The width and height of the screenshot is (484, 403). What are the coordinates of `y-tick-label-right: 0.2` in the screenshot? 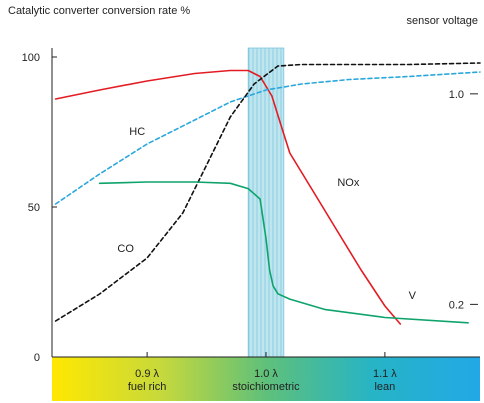 It's located at (456, 305).